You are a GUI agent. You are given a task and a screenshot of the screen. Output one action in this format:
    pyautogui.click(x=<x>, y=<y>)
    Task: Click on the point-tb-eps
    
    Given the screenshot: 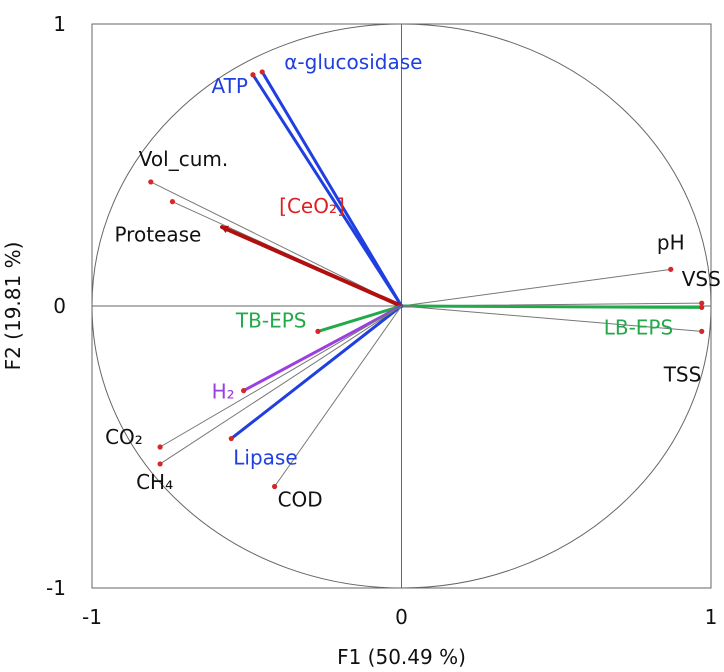 What is the action you would take?
    pyautogui.click(x=318, y=331)
    